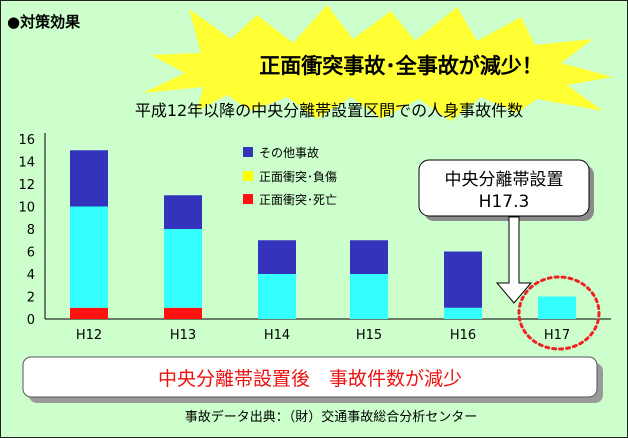  Describe the element at coordinates (514, 260) in the screenshot. I see `down-arrow` at that location.